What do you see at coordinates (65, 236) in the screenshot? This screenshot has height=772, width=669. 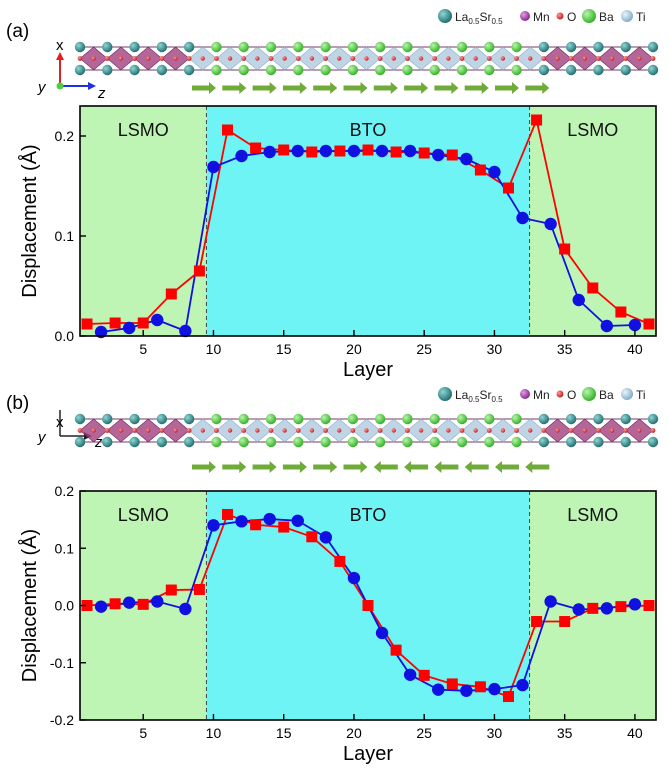 I see `y-tick-label: 0.1` at bounding box center [65, 236].